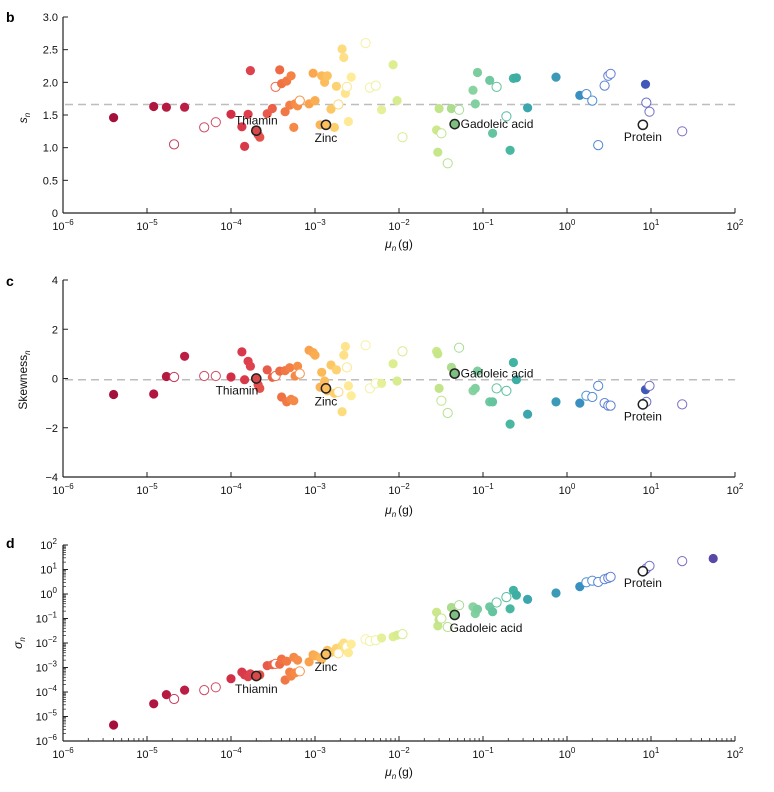 This screenshot has width=774, height=792. Describe the element at coordinates (48, 569) in the screenshot. I see `y-tick-label: 10¹` at that location.